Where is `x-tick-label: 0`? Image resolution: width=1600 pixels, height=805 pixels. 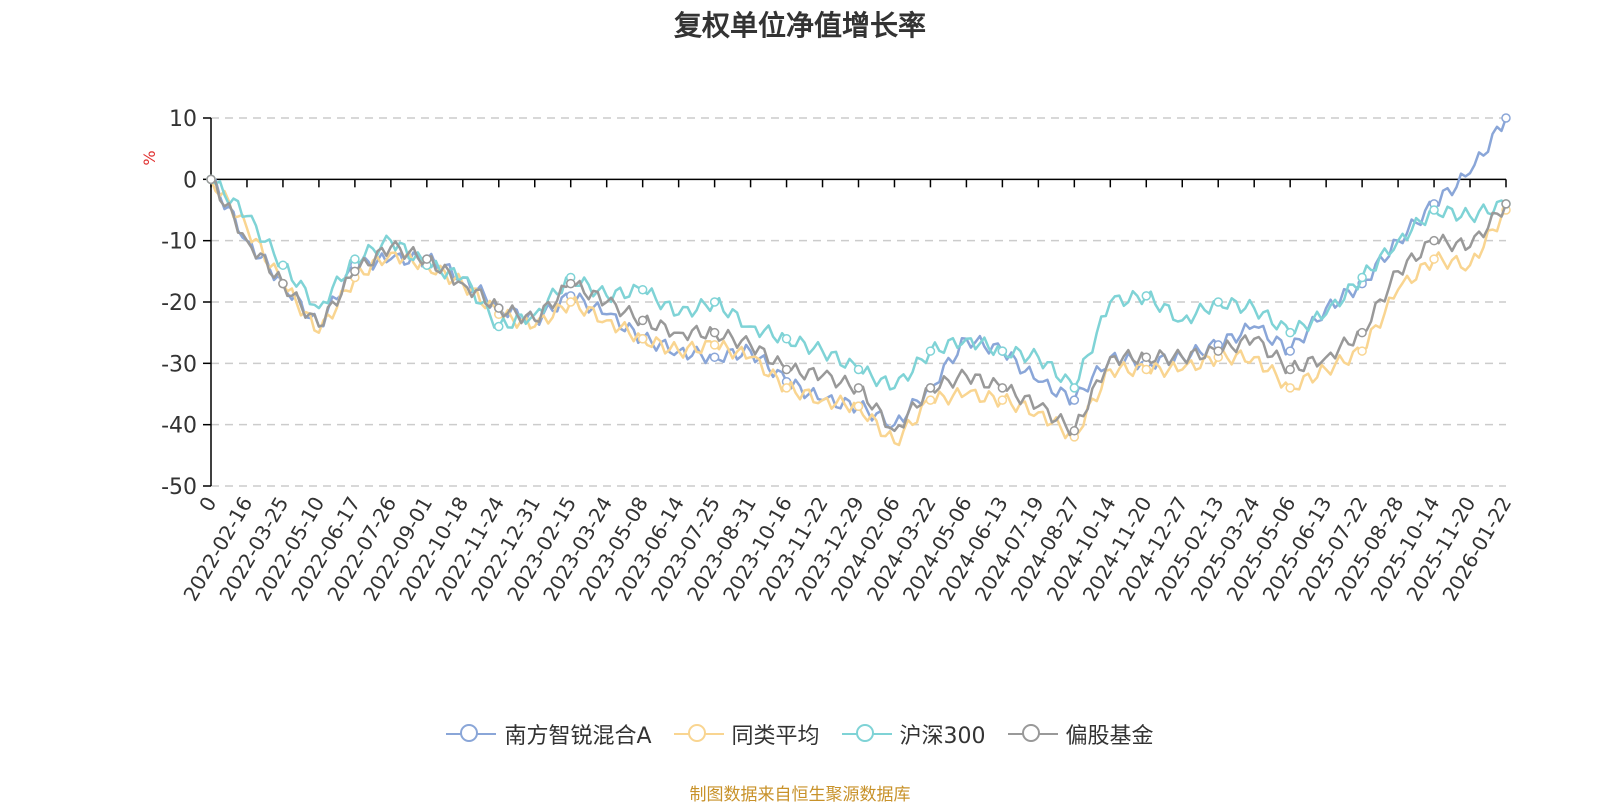 x-tick-label: 0 is located at coordinates (207, 504).